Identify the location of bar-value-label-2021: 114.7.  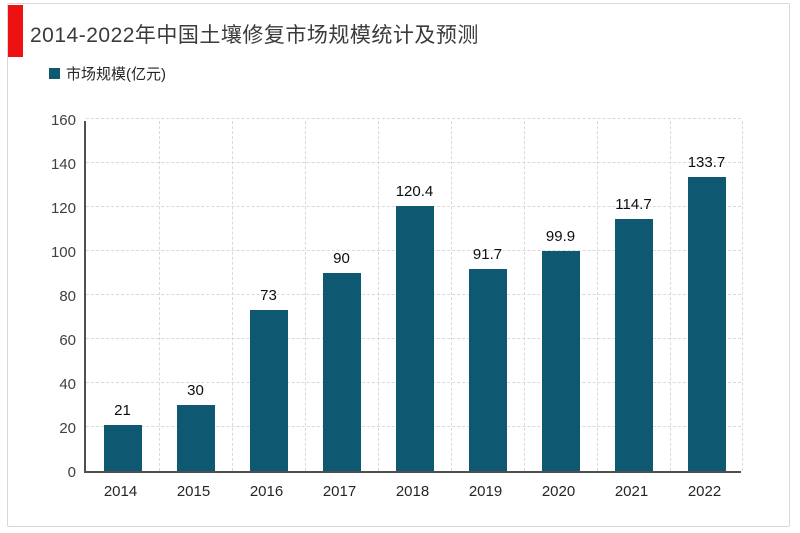
(633, 204).